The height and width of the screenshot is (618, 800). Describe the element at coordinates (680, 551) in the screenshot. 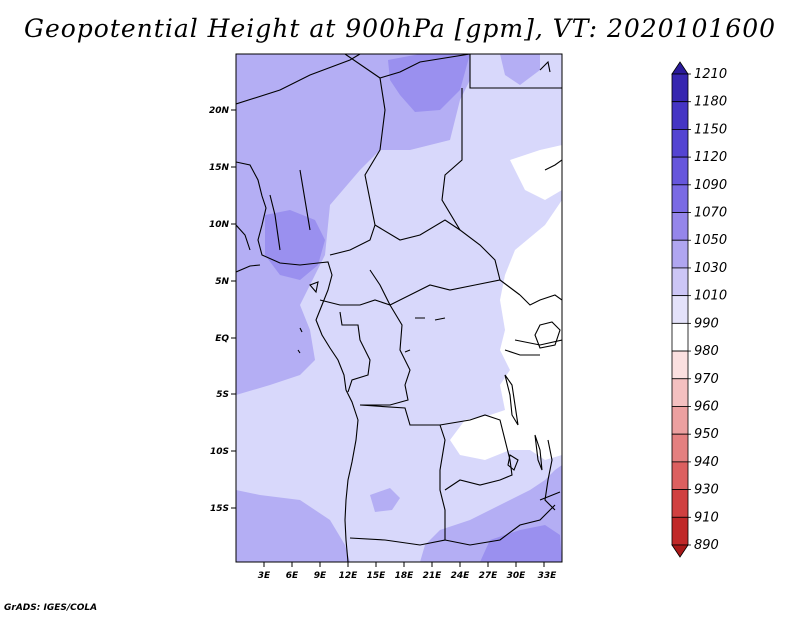

I see `colorbar-bottom-arrow` at that location.